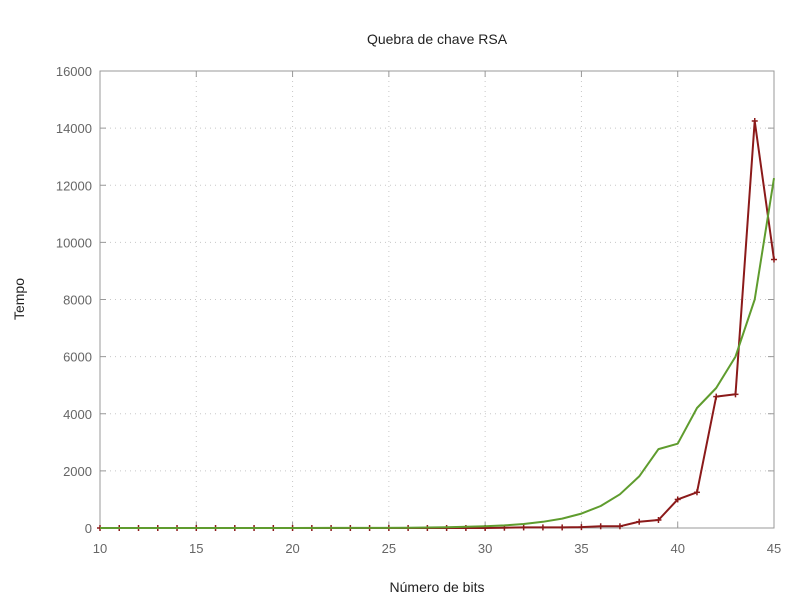 This screenshot has height=605, width=800. Describe the element at coordinates (292, 548) in the screenshot. I see `x-tick-label: 20` at that location.